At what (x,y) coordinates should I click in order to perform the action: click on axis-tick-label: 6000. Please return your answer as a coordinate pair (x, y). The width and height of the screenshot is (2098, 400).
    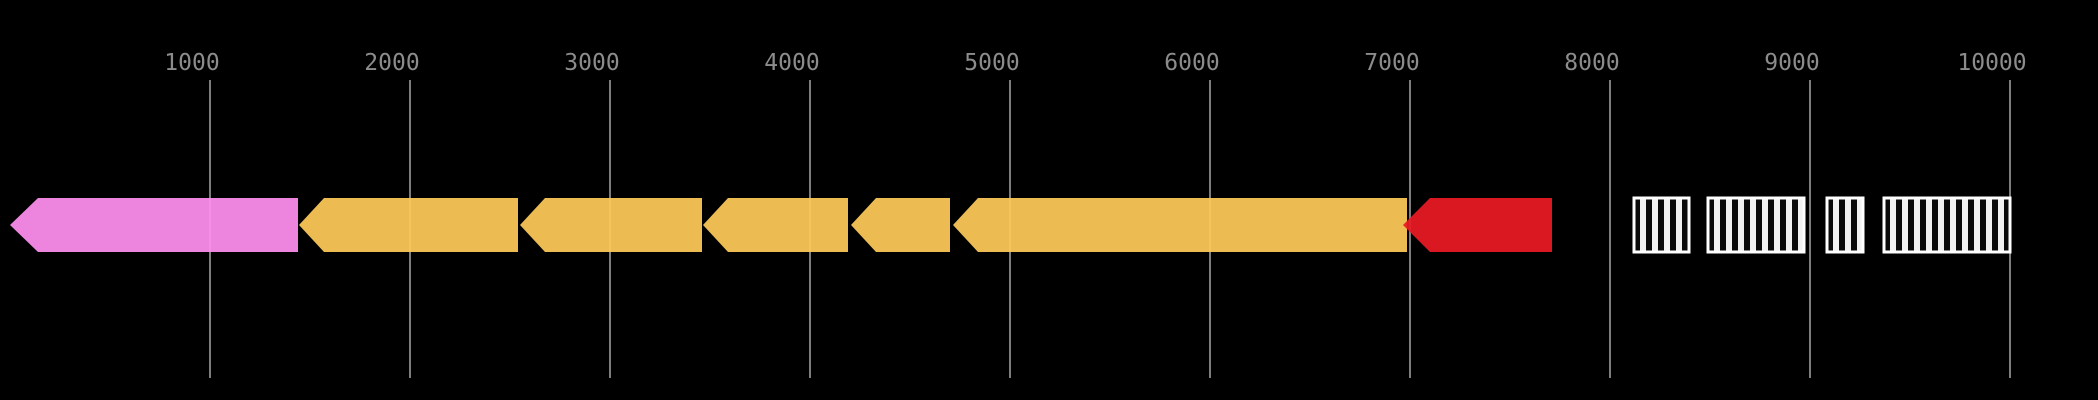
    Looking at the image, I should click on (1191, 63).